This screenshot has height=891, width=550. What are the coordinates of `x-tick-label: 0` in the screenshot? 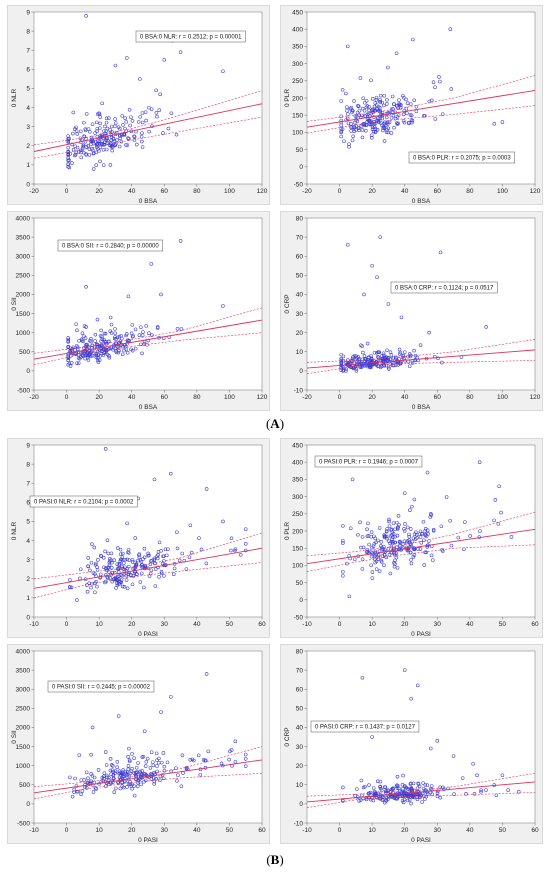 It's located at (340, 624).